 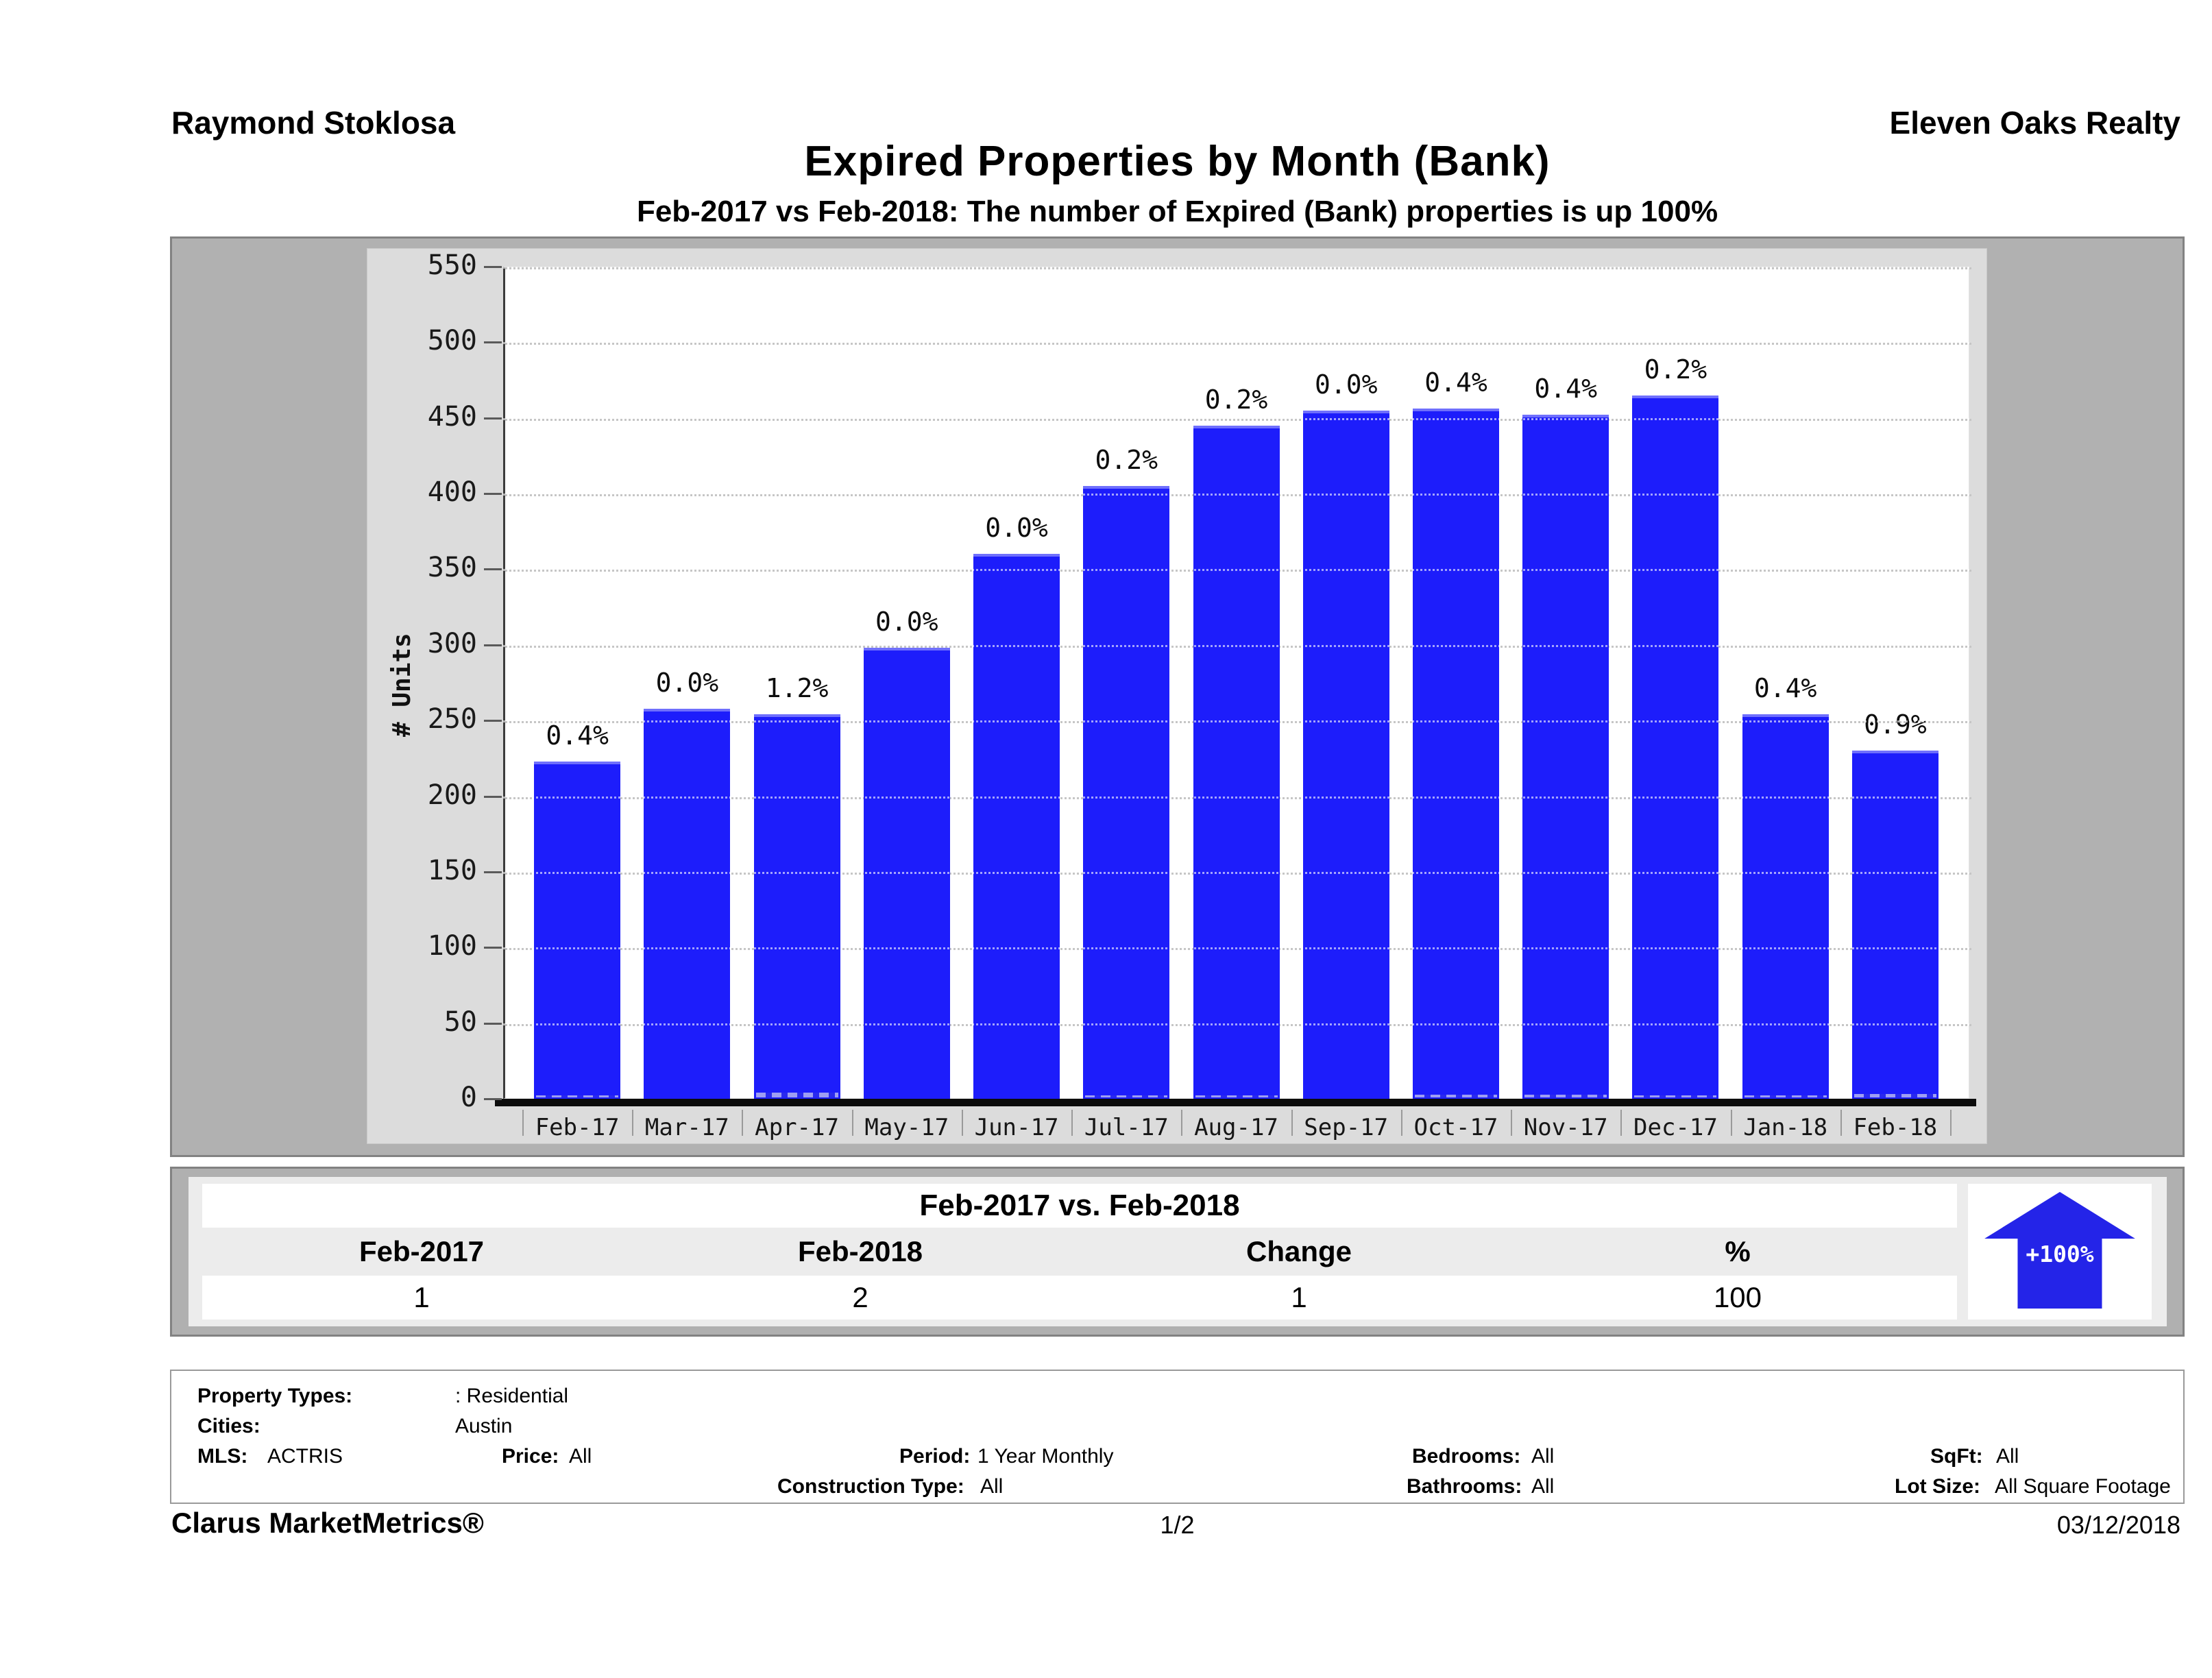 I want to click on x-tick-label-dec-17: Dec-17, so click(x=1676, y=1127).